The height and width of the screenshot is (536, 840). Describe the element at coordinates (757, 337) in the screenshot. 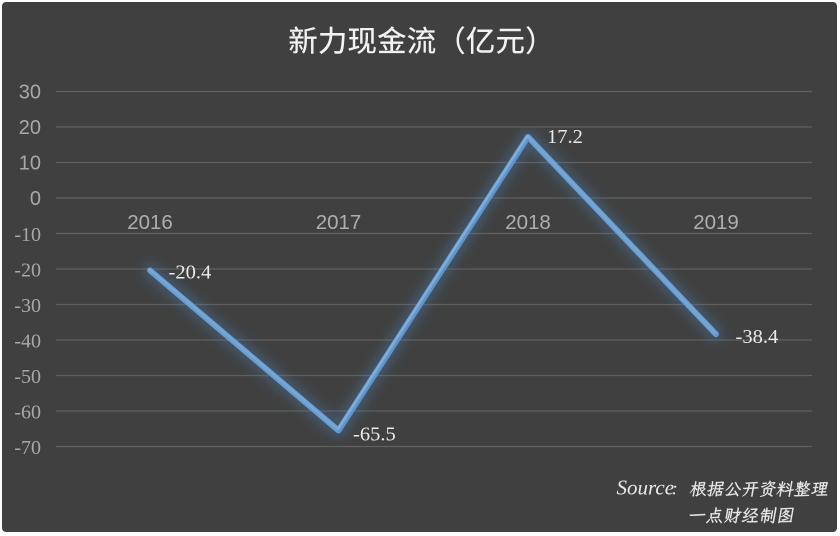

I see `svg-text: -38.4` at that location.